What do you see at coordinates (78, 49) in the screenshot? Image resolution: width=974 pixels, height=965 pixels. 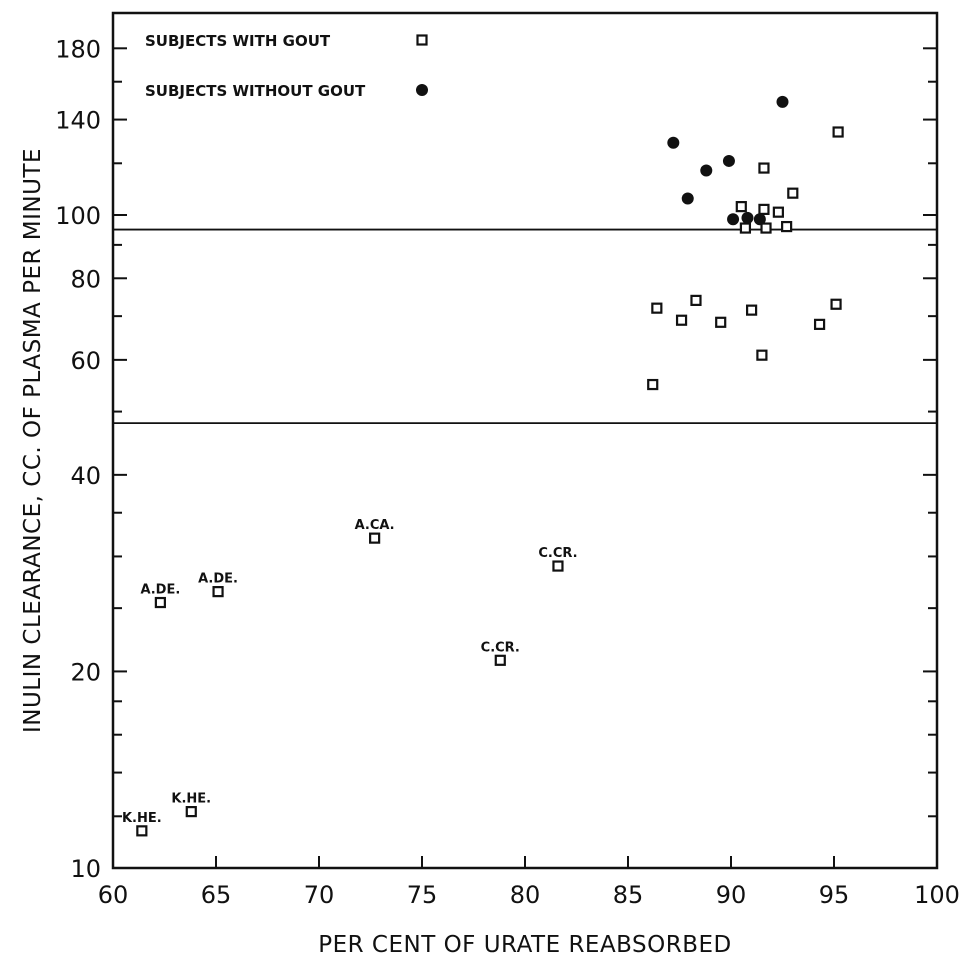 I see `y-tick-label: 180` at bounding box center [78, 49].